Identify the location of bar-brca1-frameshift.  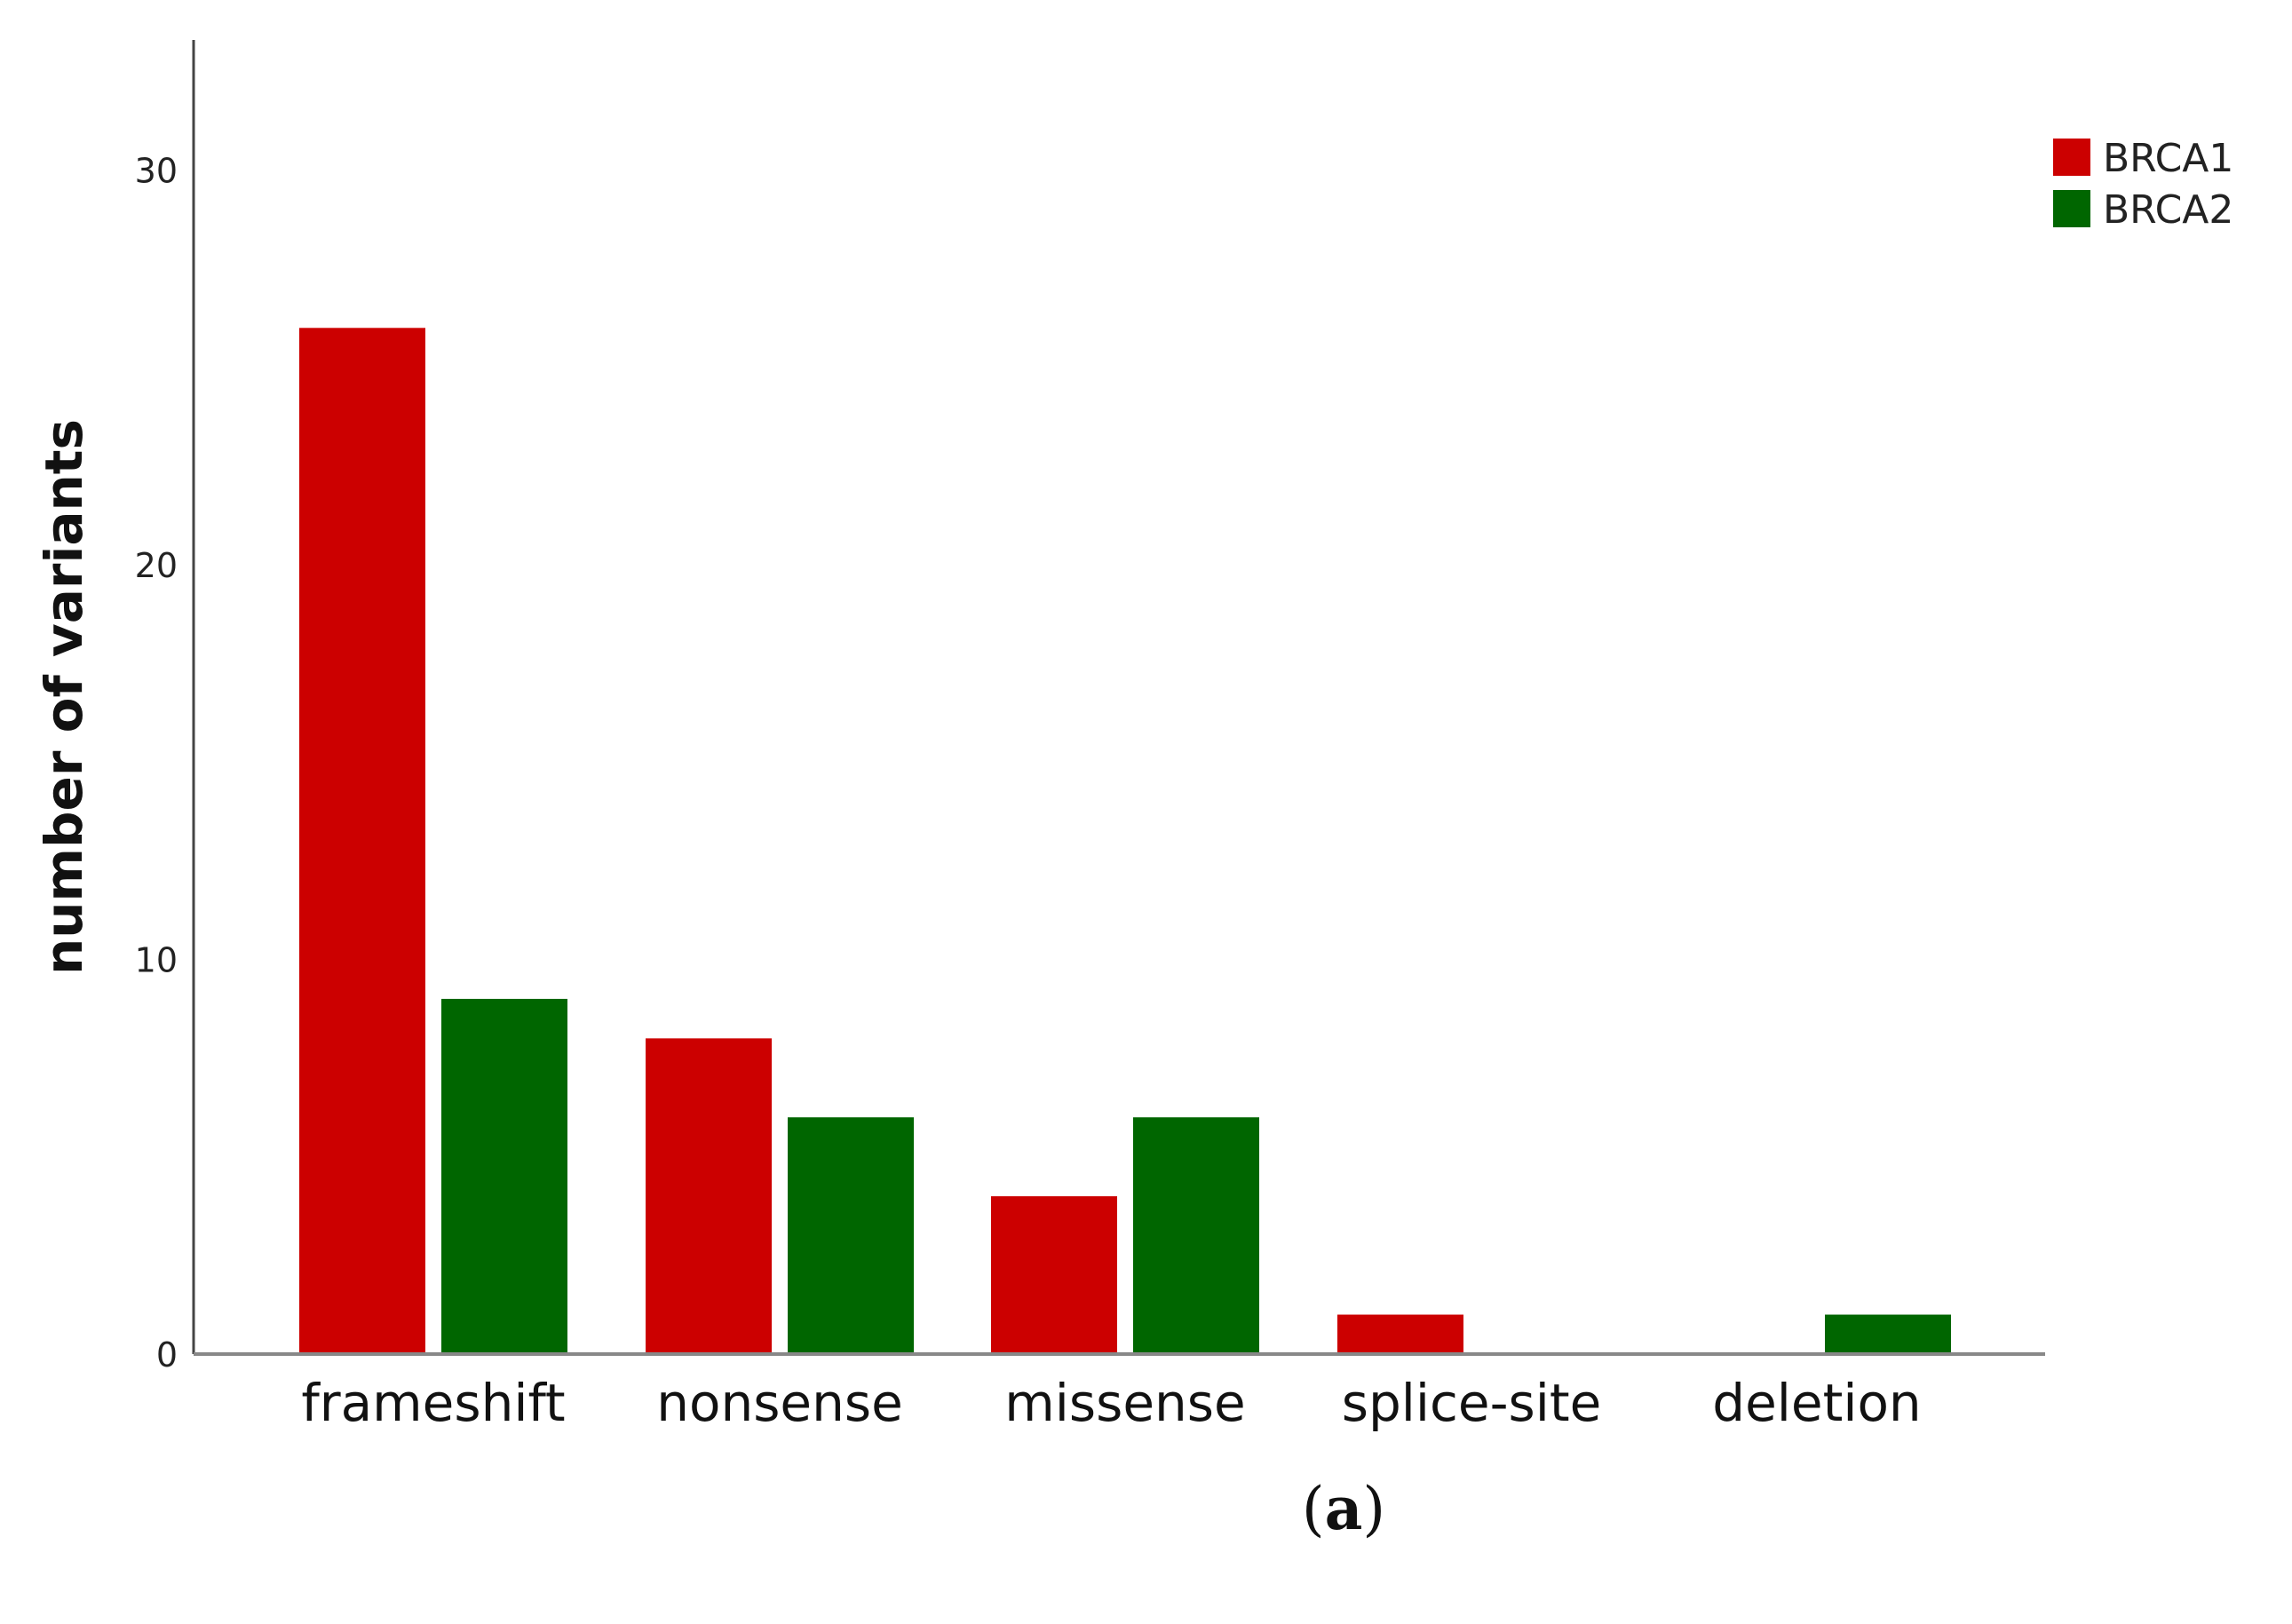
(362, 841).